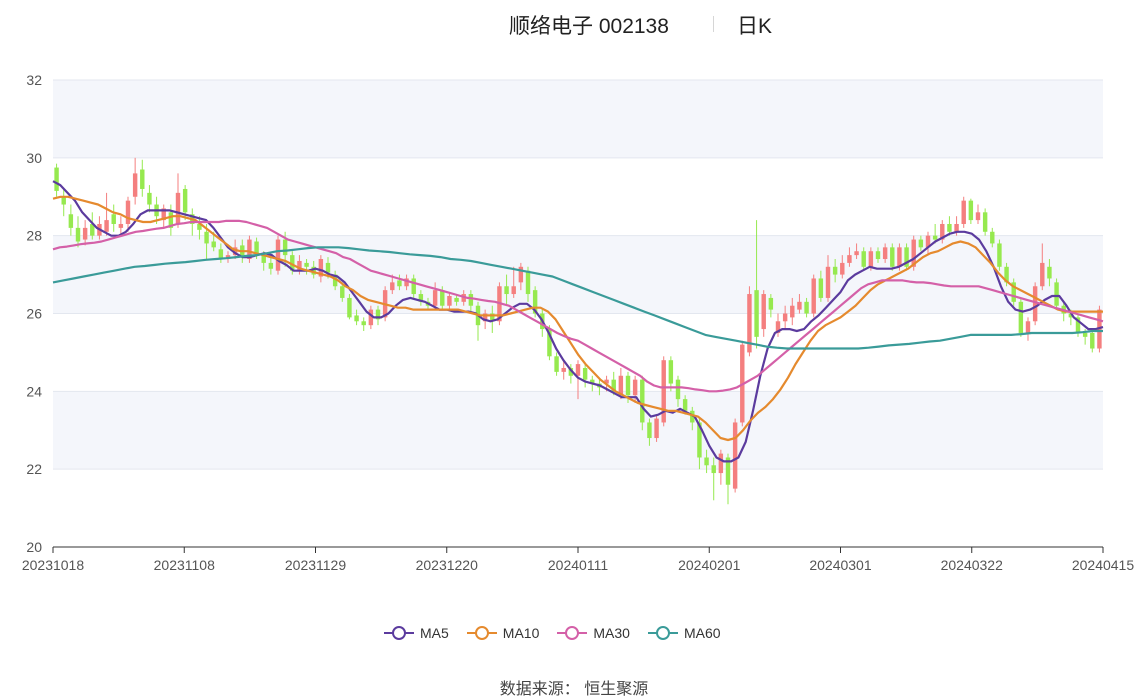 The width and height of the screenshot is (1148, 699). I want to click on y-tick-label: 22, so click(34, 469).